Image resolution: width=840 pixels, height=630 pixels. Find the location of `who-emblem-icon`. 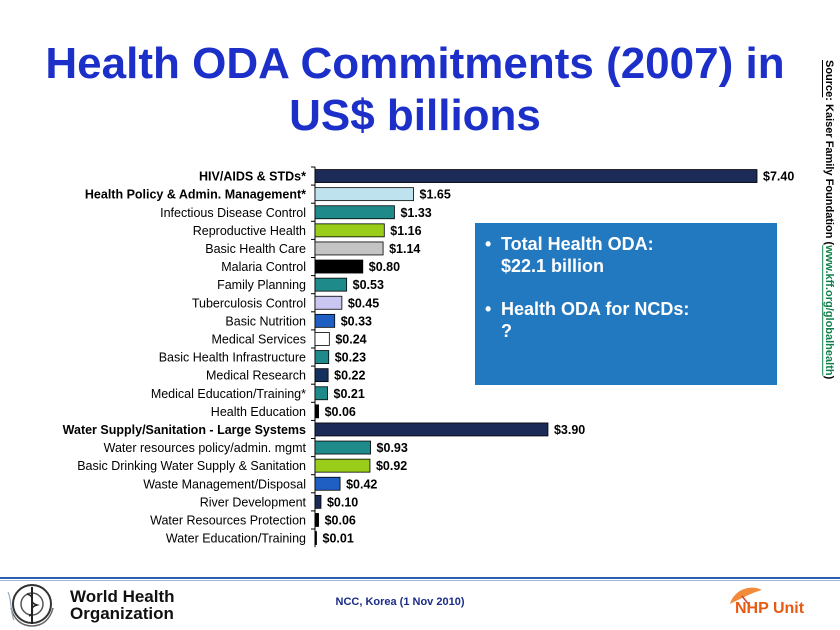

who-emblem-icon is located at coordinates (30, 605).